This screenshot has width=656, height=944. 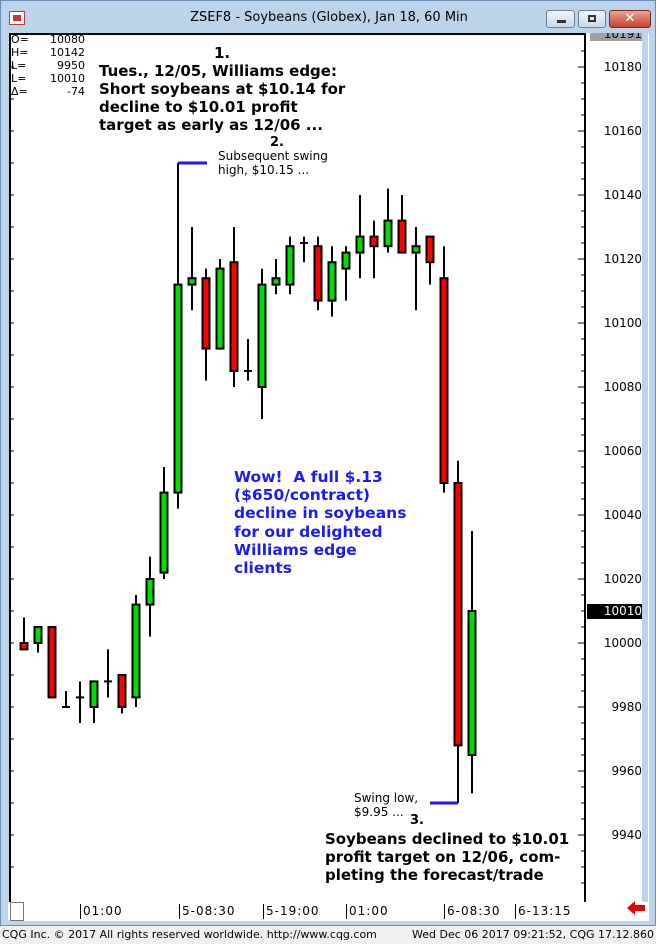 I want to click on ohlc-key: H=, so click(x=20, y=52).